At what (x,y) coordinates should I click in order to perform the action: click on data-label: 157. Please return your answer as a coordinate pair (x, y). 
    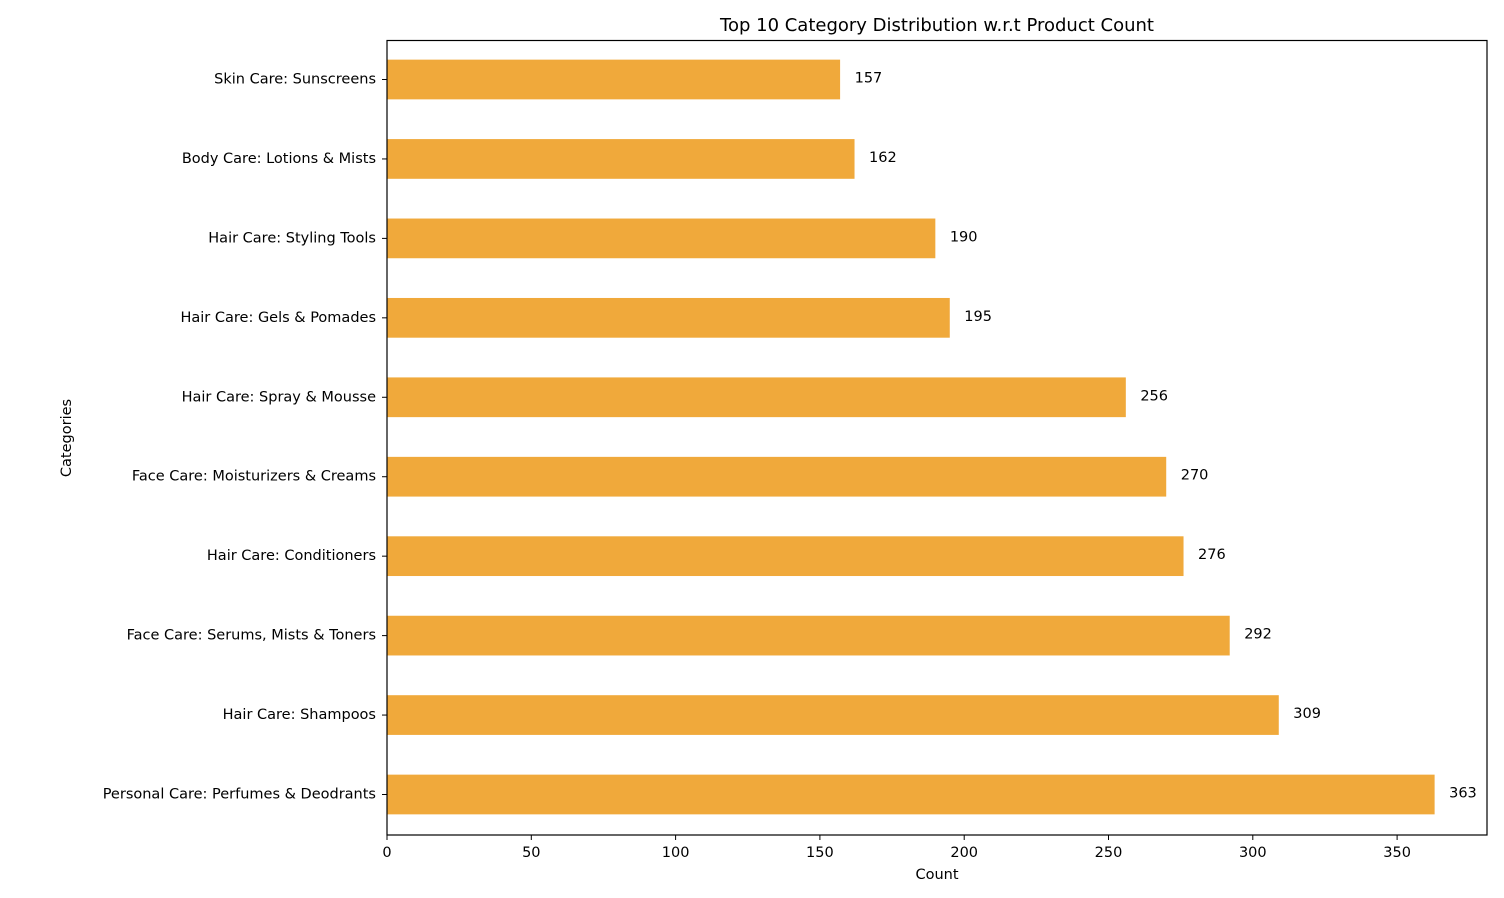
    Looking at the image, I should click on (869, 79).